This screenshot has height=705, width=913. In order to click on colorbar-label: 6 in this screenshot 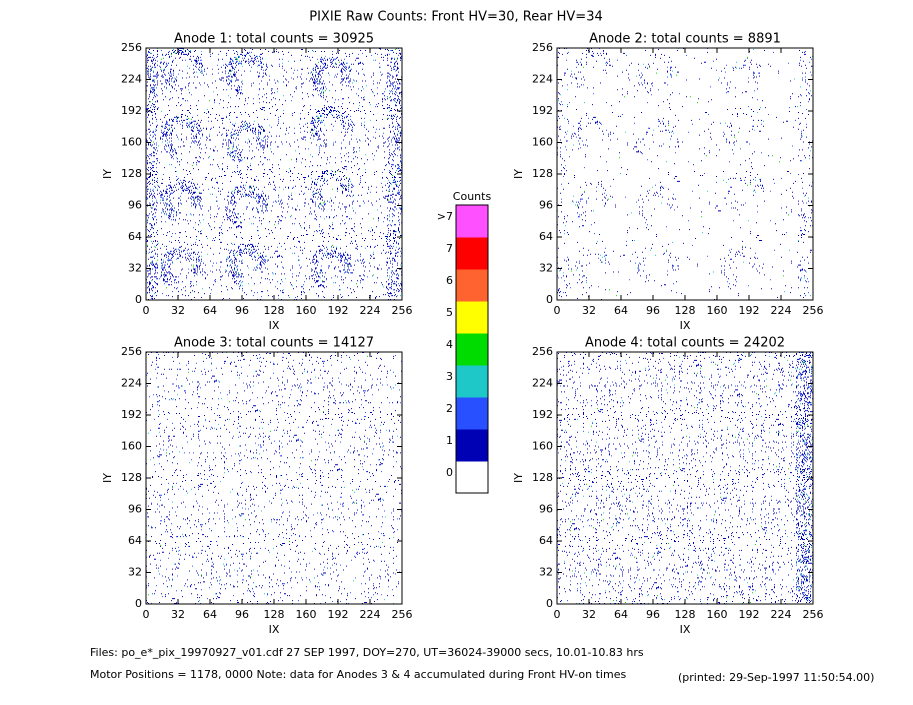, I will do `click(449, 280)`.